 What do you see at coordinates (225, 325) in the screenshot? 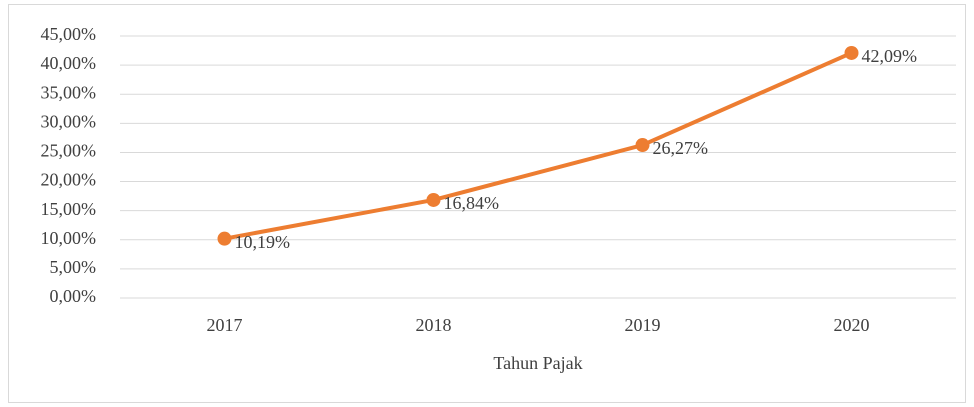
I see `x-tick-label: 2017` at bounding box center [225, 325].